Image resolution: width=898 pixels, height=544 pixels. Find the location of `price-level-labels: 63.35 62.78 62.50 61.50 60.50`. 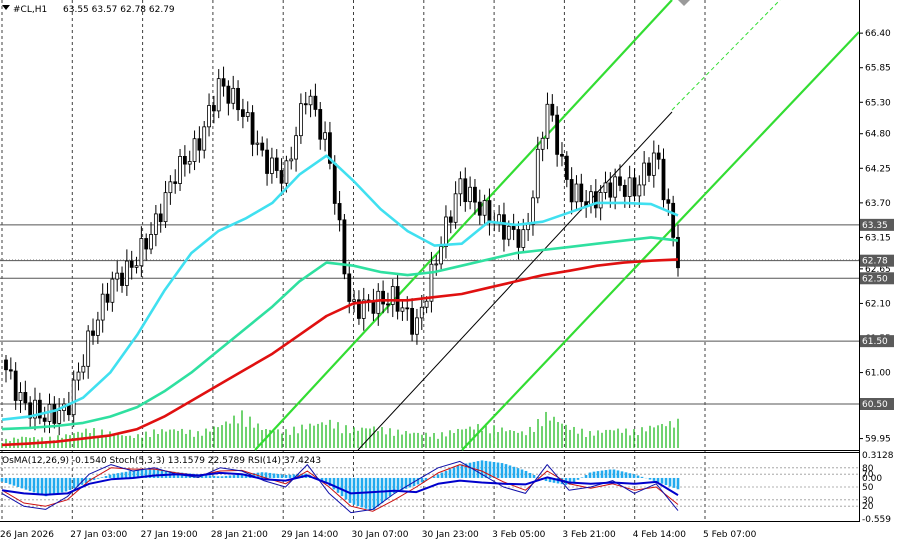

price-level-labels: 63.35 62.78 62.50 61.50 60.50 is located at coordinates (877, 314).